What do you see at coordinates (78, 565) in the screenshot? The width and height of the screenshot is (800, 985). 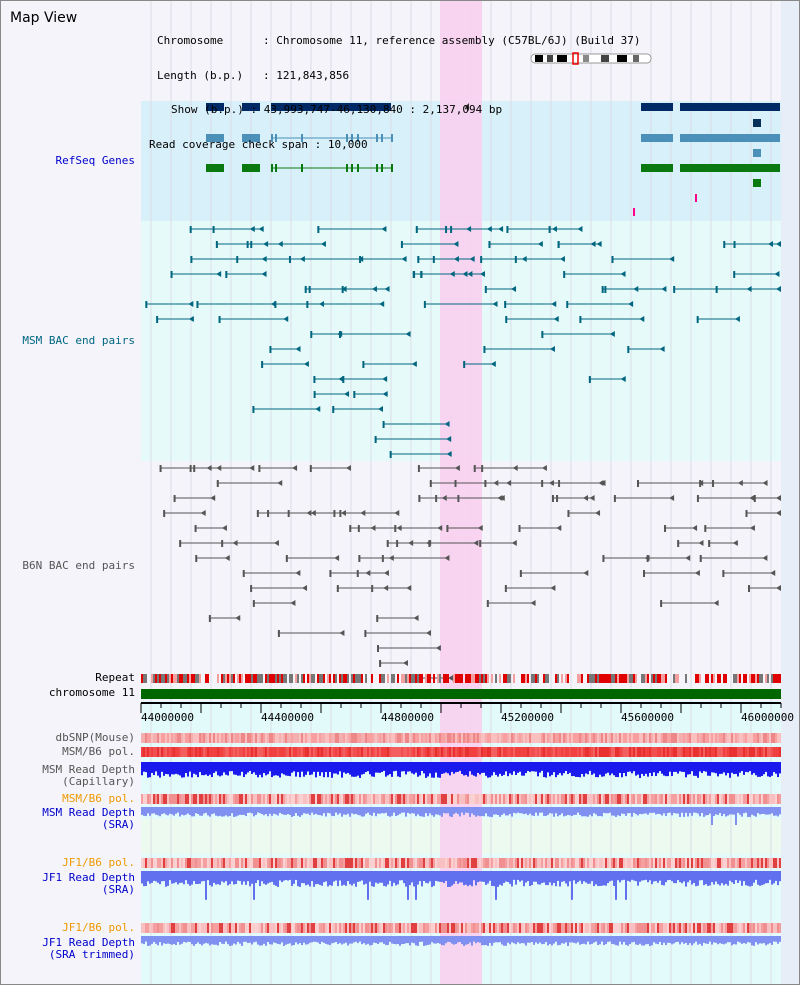 I see `track-label-b6n-bac: B6N BAC end pairs` at bounding box center [78, 565].